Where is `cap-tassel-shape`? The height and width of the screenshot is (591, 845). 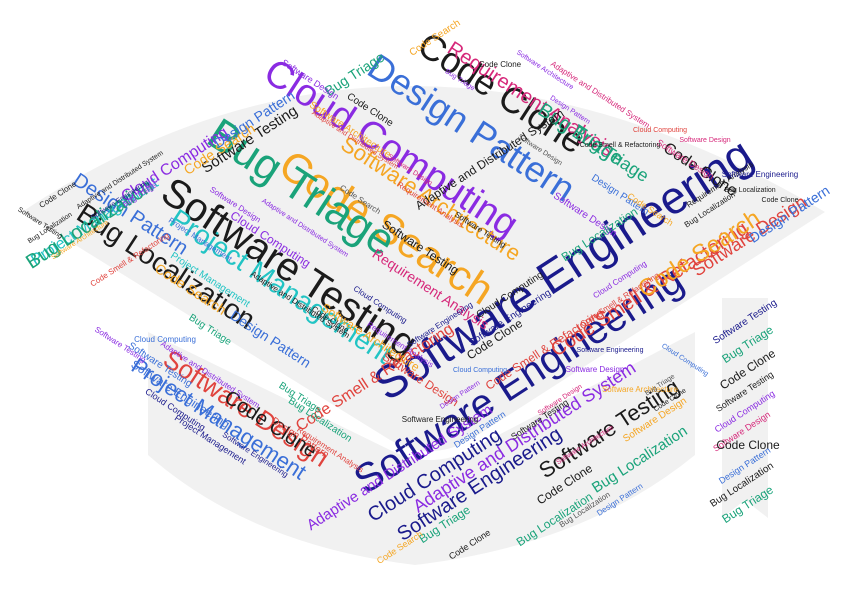
cap-tassel-shape is located at coordinates (745, 408).